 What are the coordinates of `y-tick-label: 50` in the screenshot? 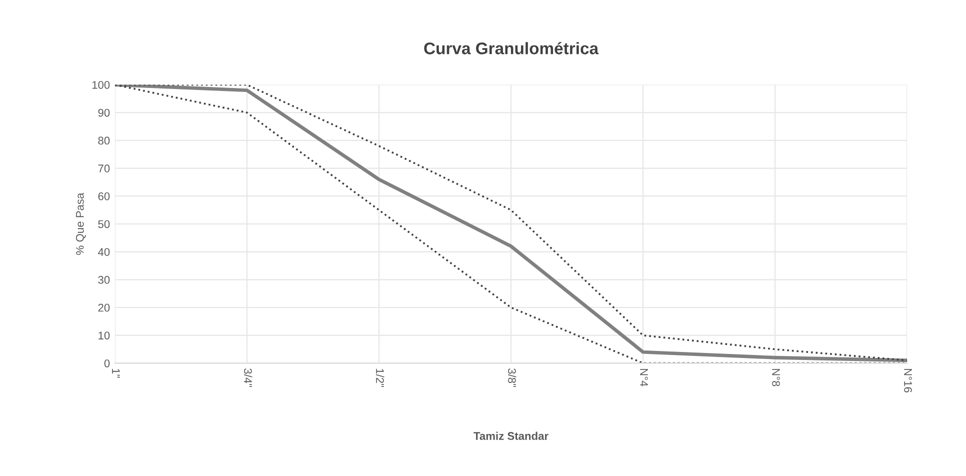 It's located at (104, 224).